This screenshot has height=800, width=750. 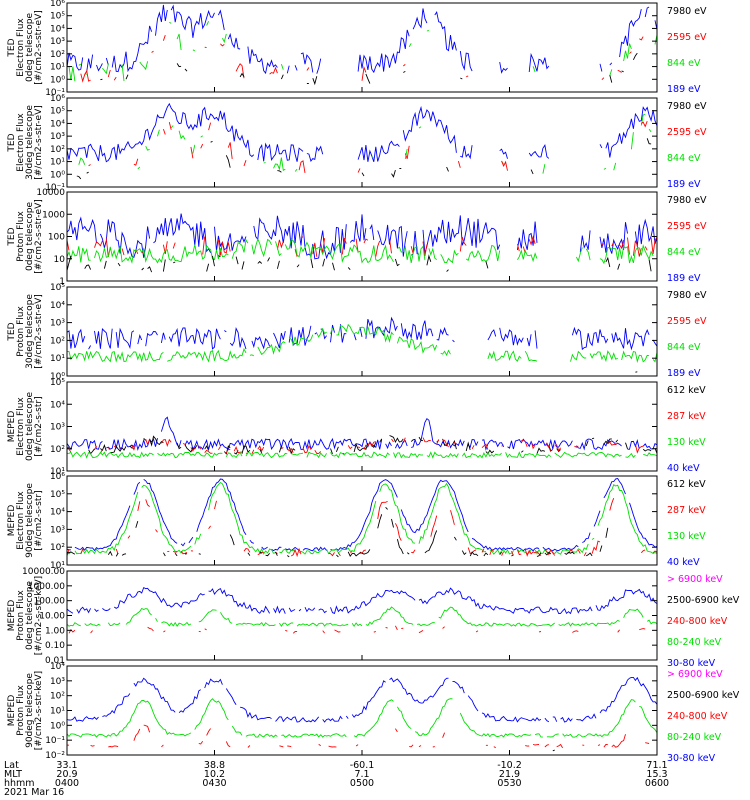 I want to click on x-tick-label-mlt: 15.3, so click(x=656, y=774).